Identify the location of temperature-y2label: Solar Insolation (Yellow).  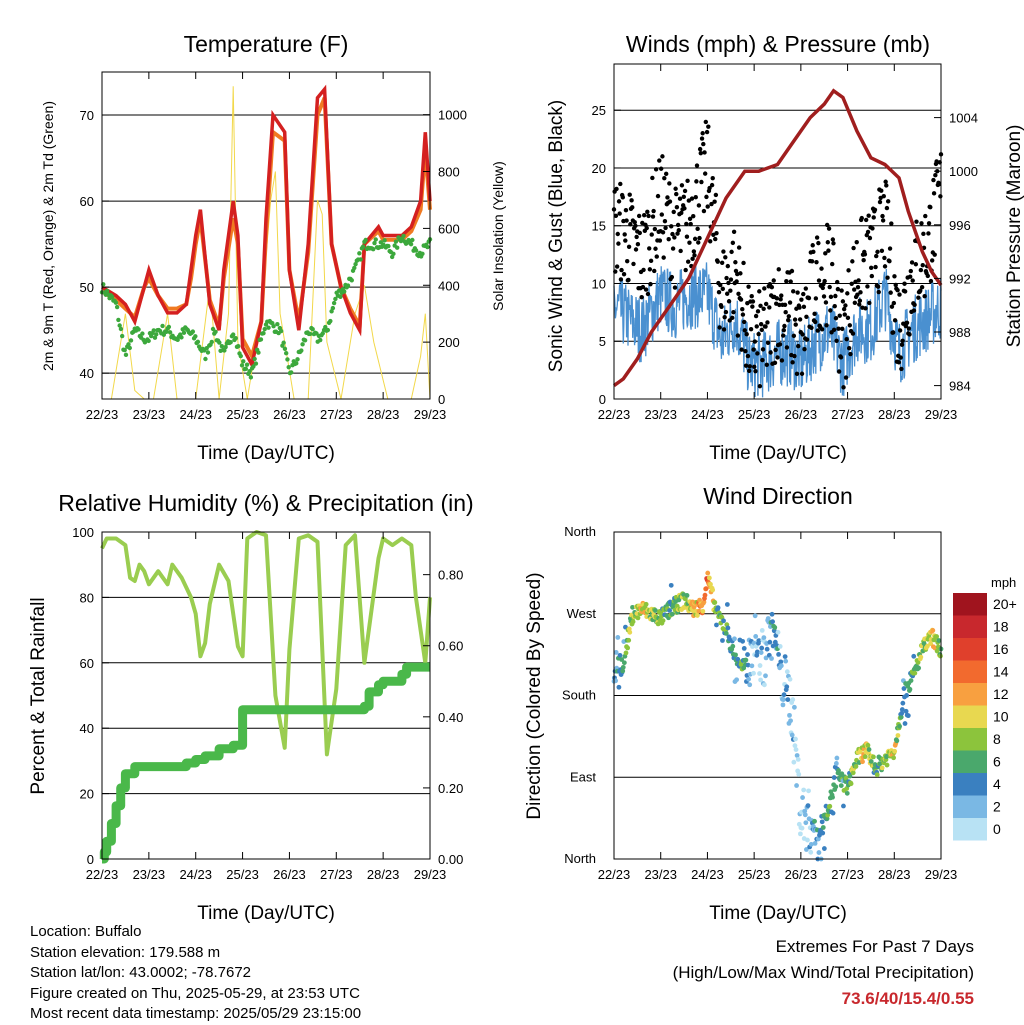
(498, 236).